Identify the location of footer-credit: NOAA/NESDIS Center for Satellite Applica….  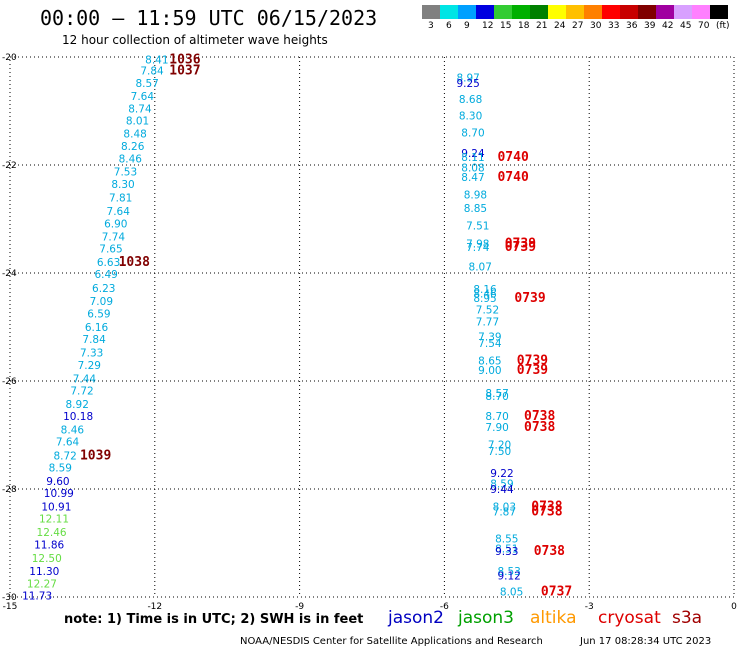
(391, 641).